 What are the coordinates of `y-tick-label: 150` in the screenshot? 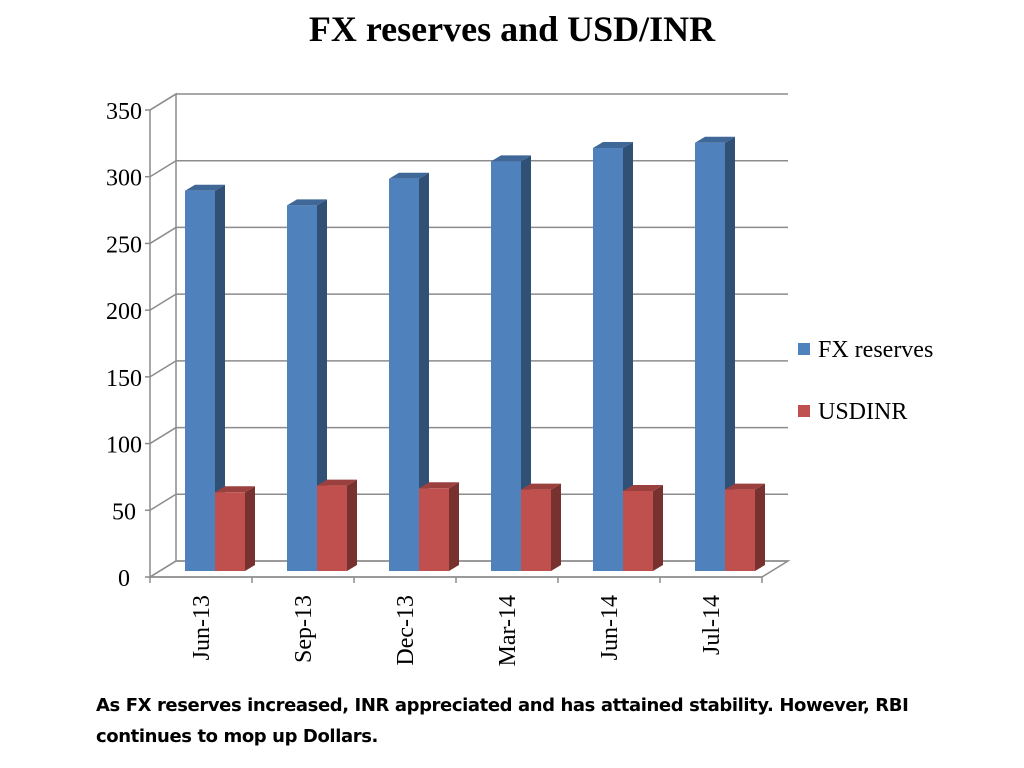 It's located at (124, 379).